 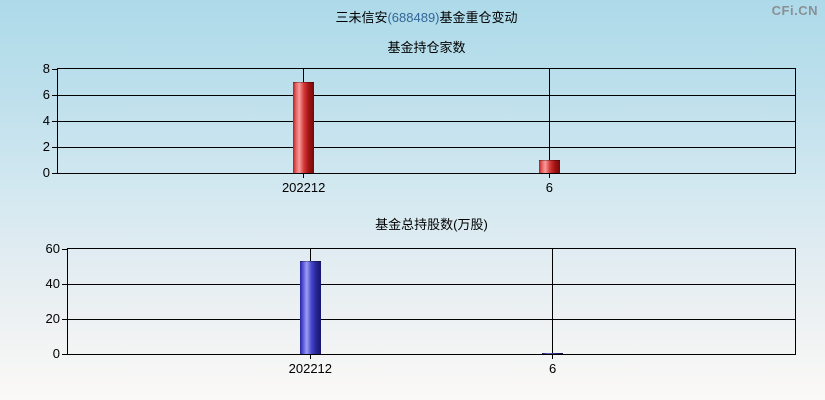 I want to click on y-axis-tick-label: 40, so click(x=52, y=283).